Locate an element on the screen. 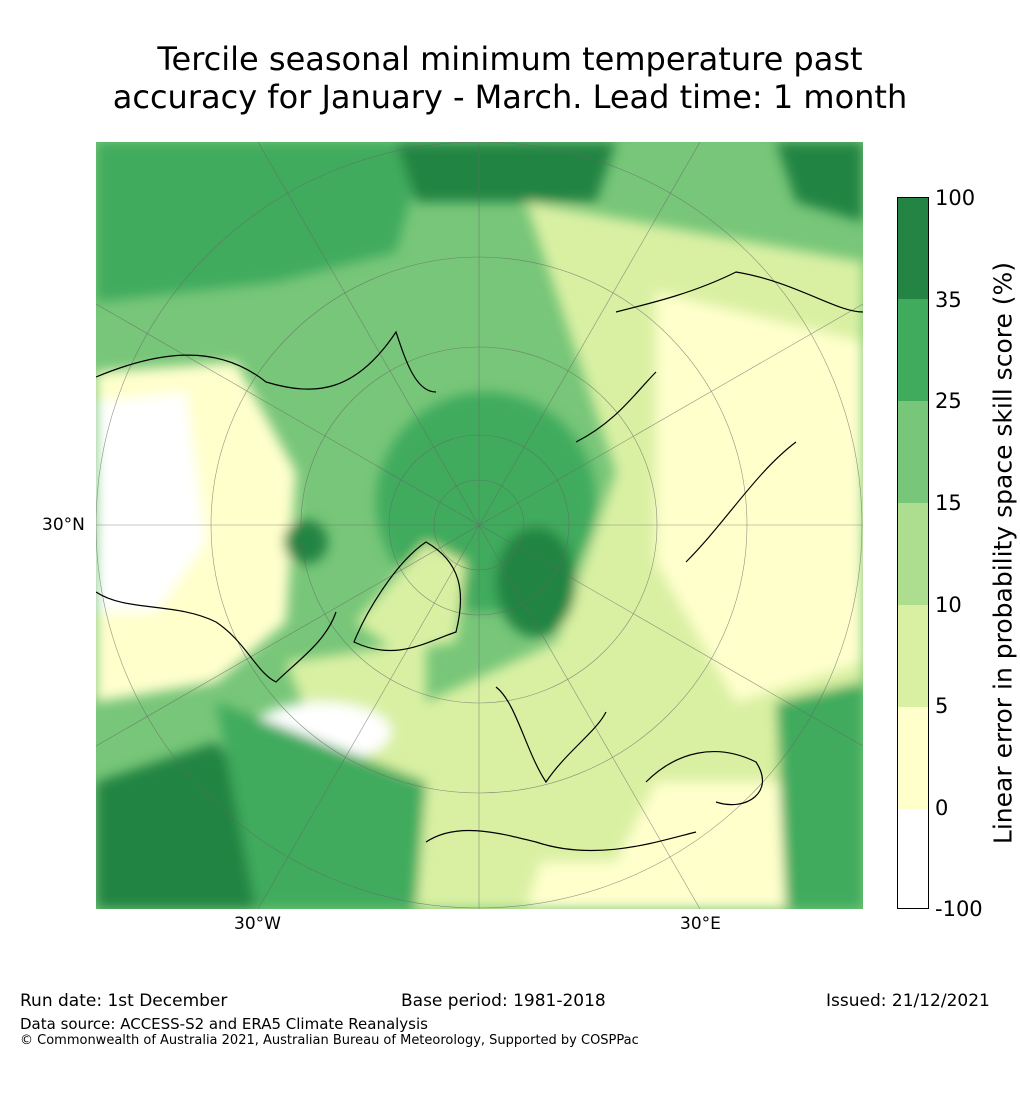 The image size is (1020, 1095). colorbar-tick-25: 25 is located at coordinates (948, 401).